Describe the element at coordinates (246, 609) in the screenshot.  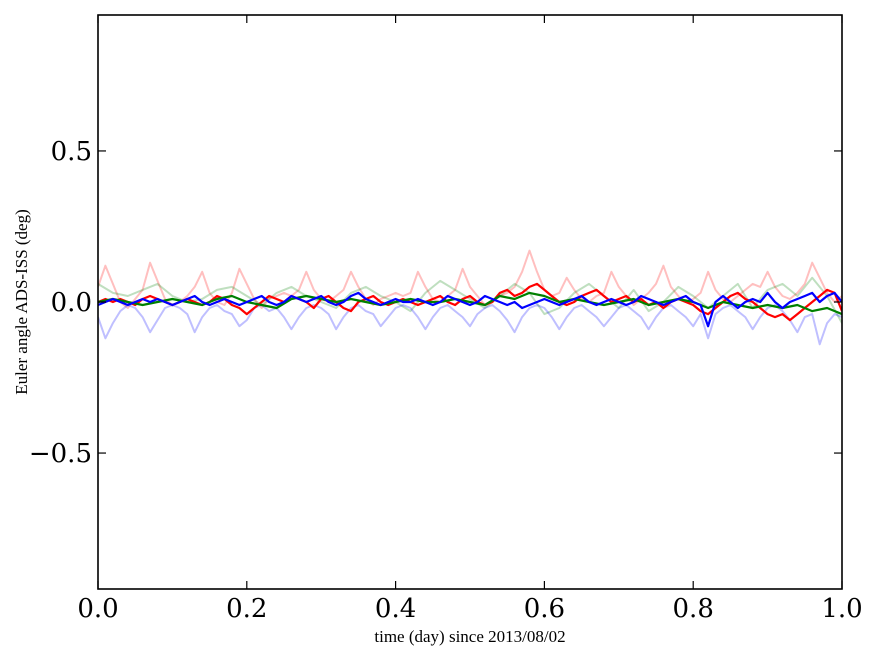
I see `x-tick-label: 0.2` at that location.